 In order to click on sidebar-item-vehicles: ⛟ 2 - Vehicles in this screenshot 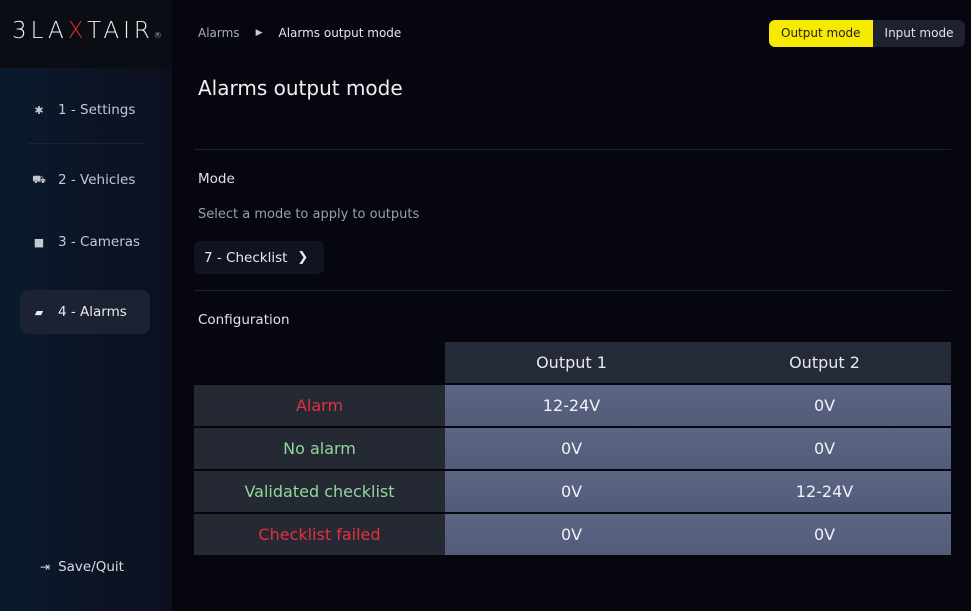, I will do `click(85, 180)`.